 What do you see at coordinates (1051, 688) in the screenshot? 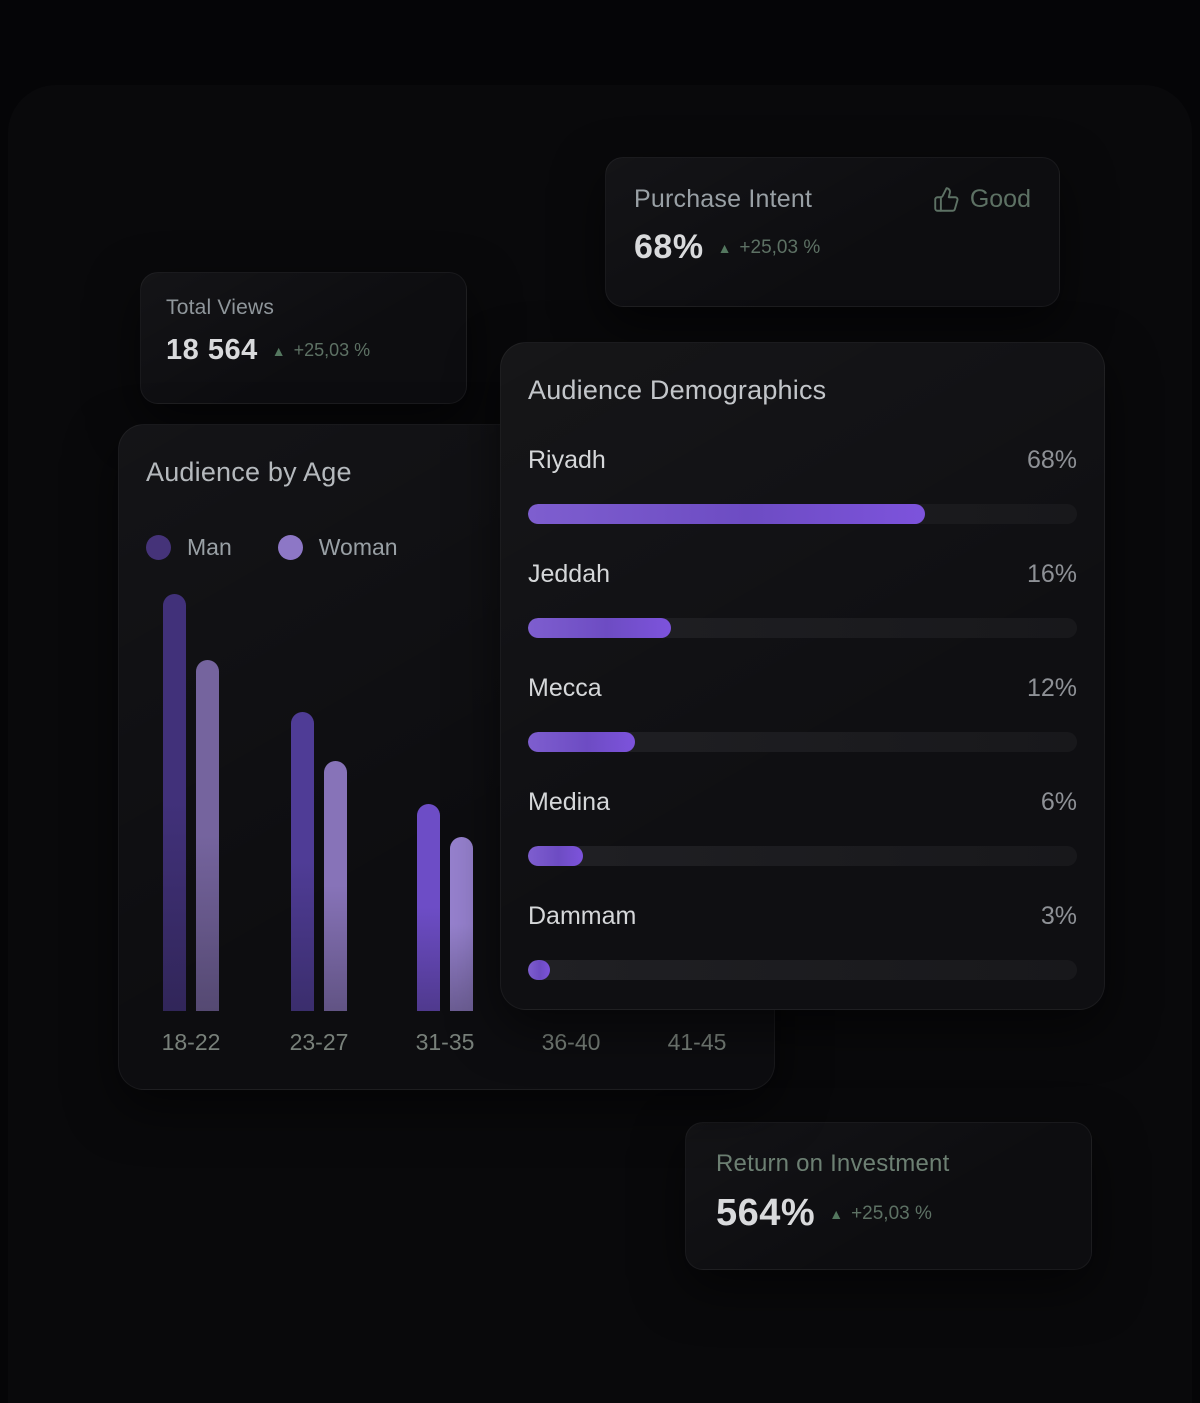
I see `city-percentage: 12%` at bounding box center [1051, 688].